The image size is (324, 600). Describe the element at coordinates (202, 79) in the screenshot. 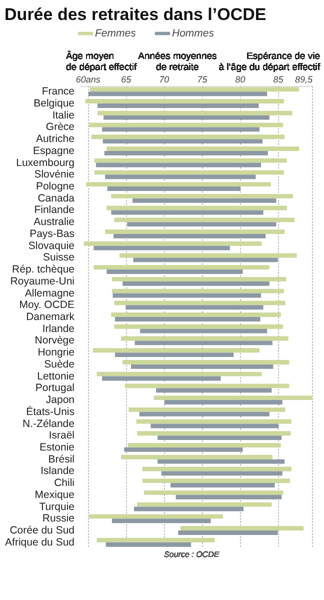

I see `x-tick-label: 75` at that location.